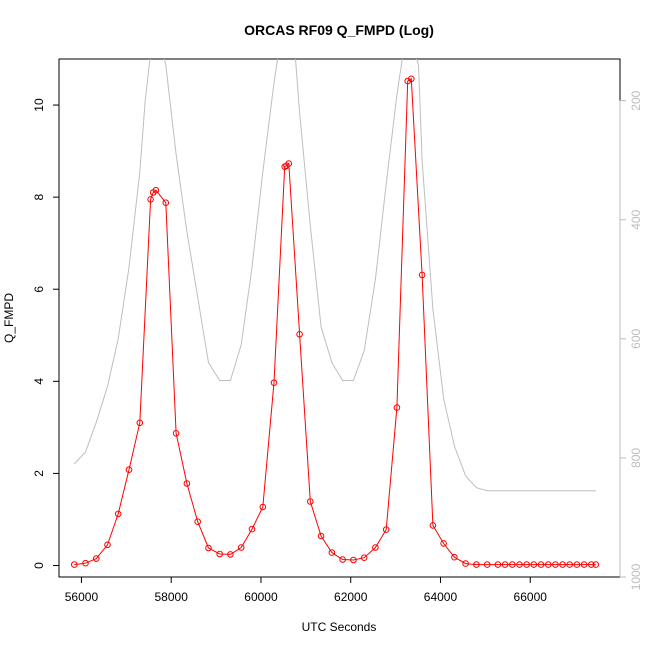  Describe the element at coordinates (636, 100) in the screenshot. I see `y2-tick-label: 200` at that location.